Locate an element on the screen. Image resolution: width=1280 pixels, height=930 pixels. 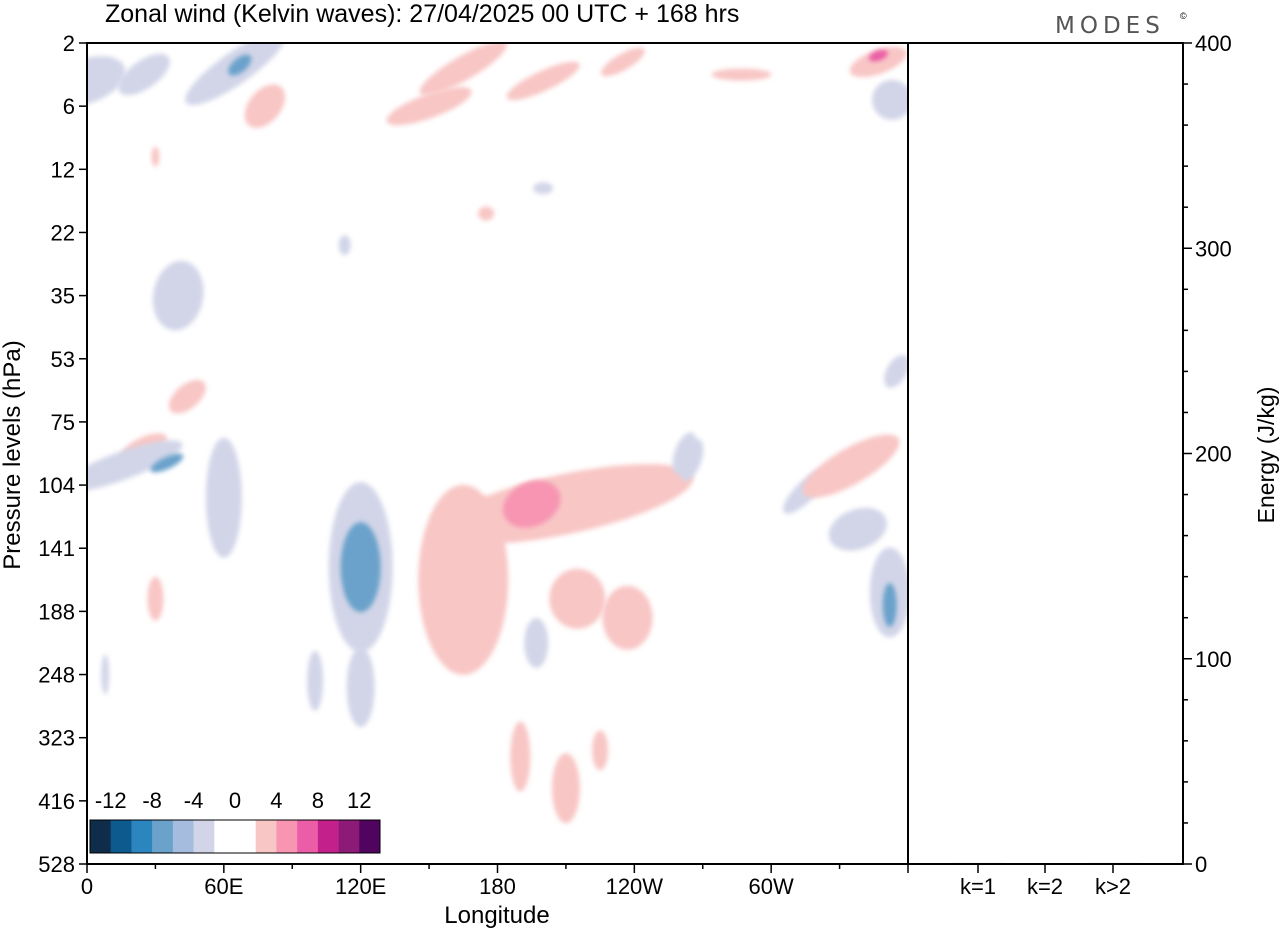
colorbar-label: 0 is located at coordinates (235, 800).